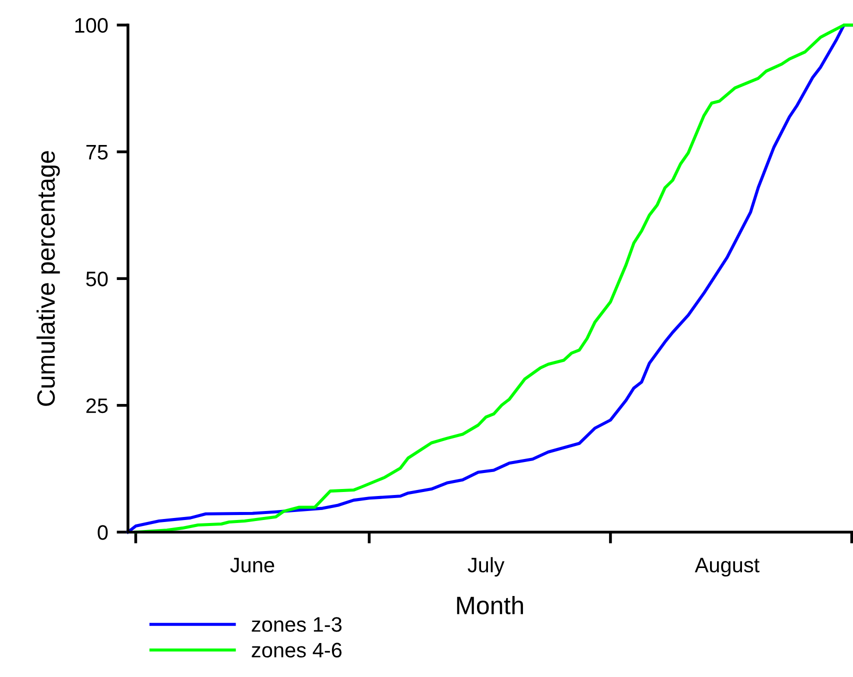 The image size is (853, 677). I want to click on x-axis-title: Month, so click(490, 605).